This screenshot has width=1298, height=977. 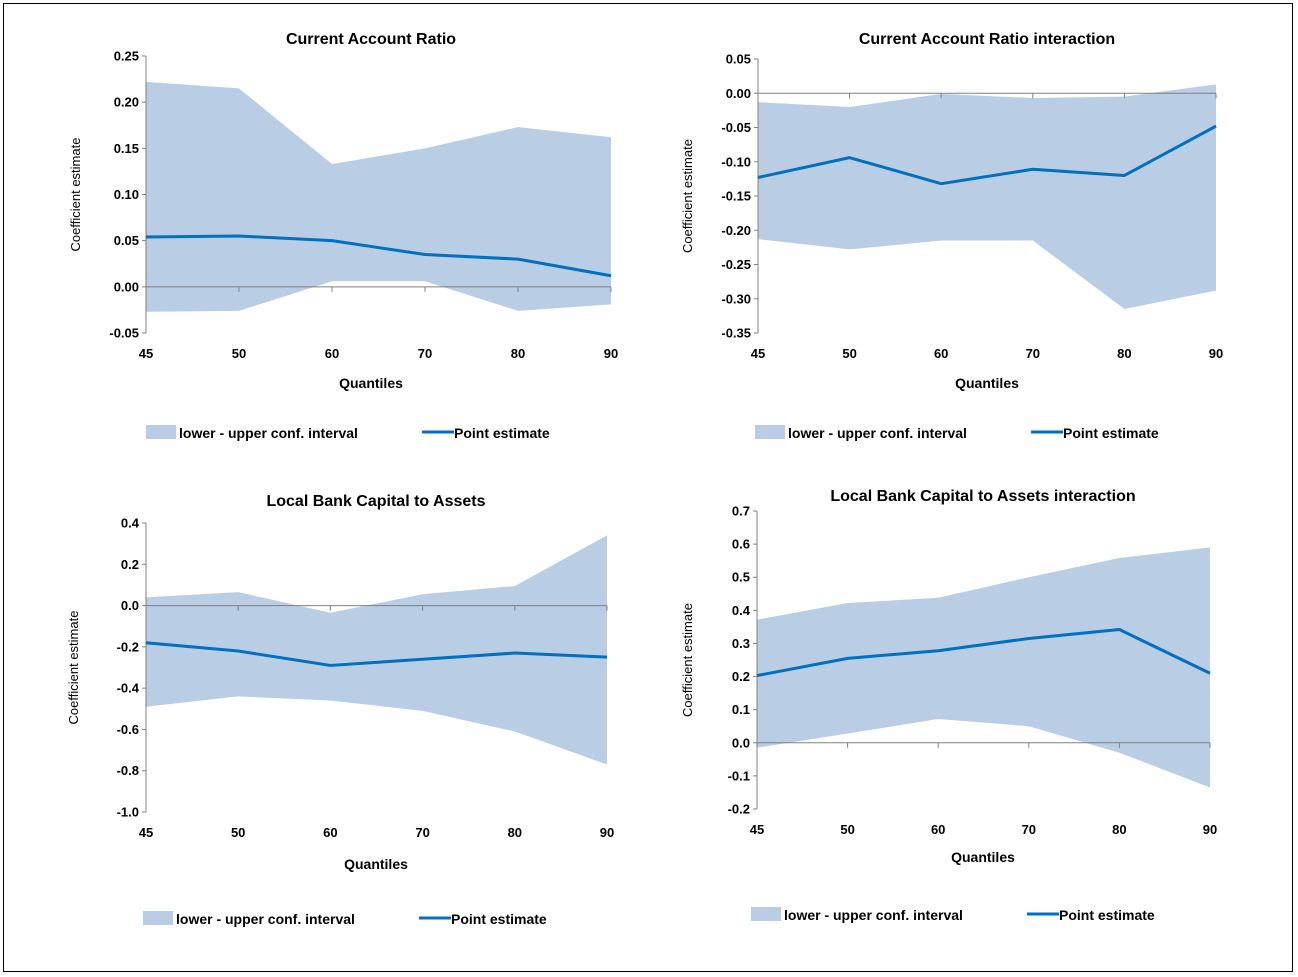 What do you see at coordinates (736, 196) in the screenshot?
I see `y-tick-label: -0.15` at bounding box center [736, 196].